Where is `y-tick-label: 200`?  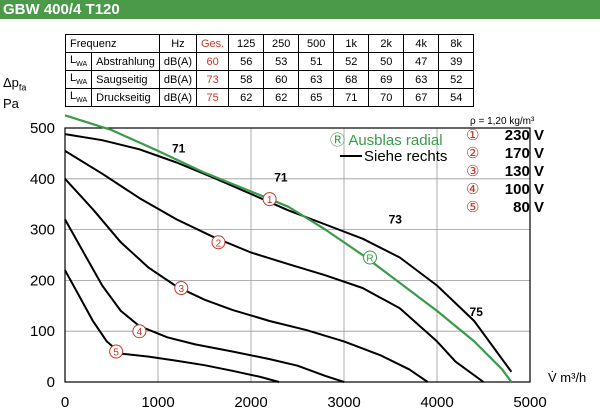 y-tick-label: 200 is located at coordinates (42, 280).